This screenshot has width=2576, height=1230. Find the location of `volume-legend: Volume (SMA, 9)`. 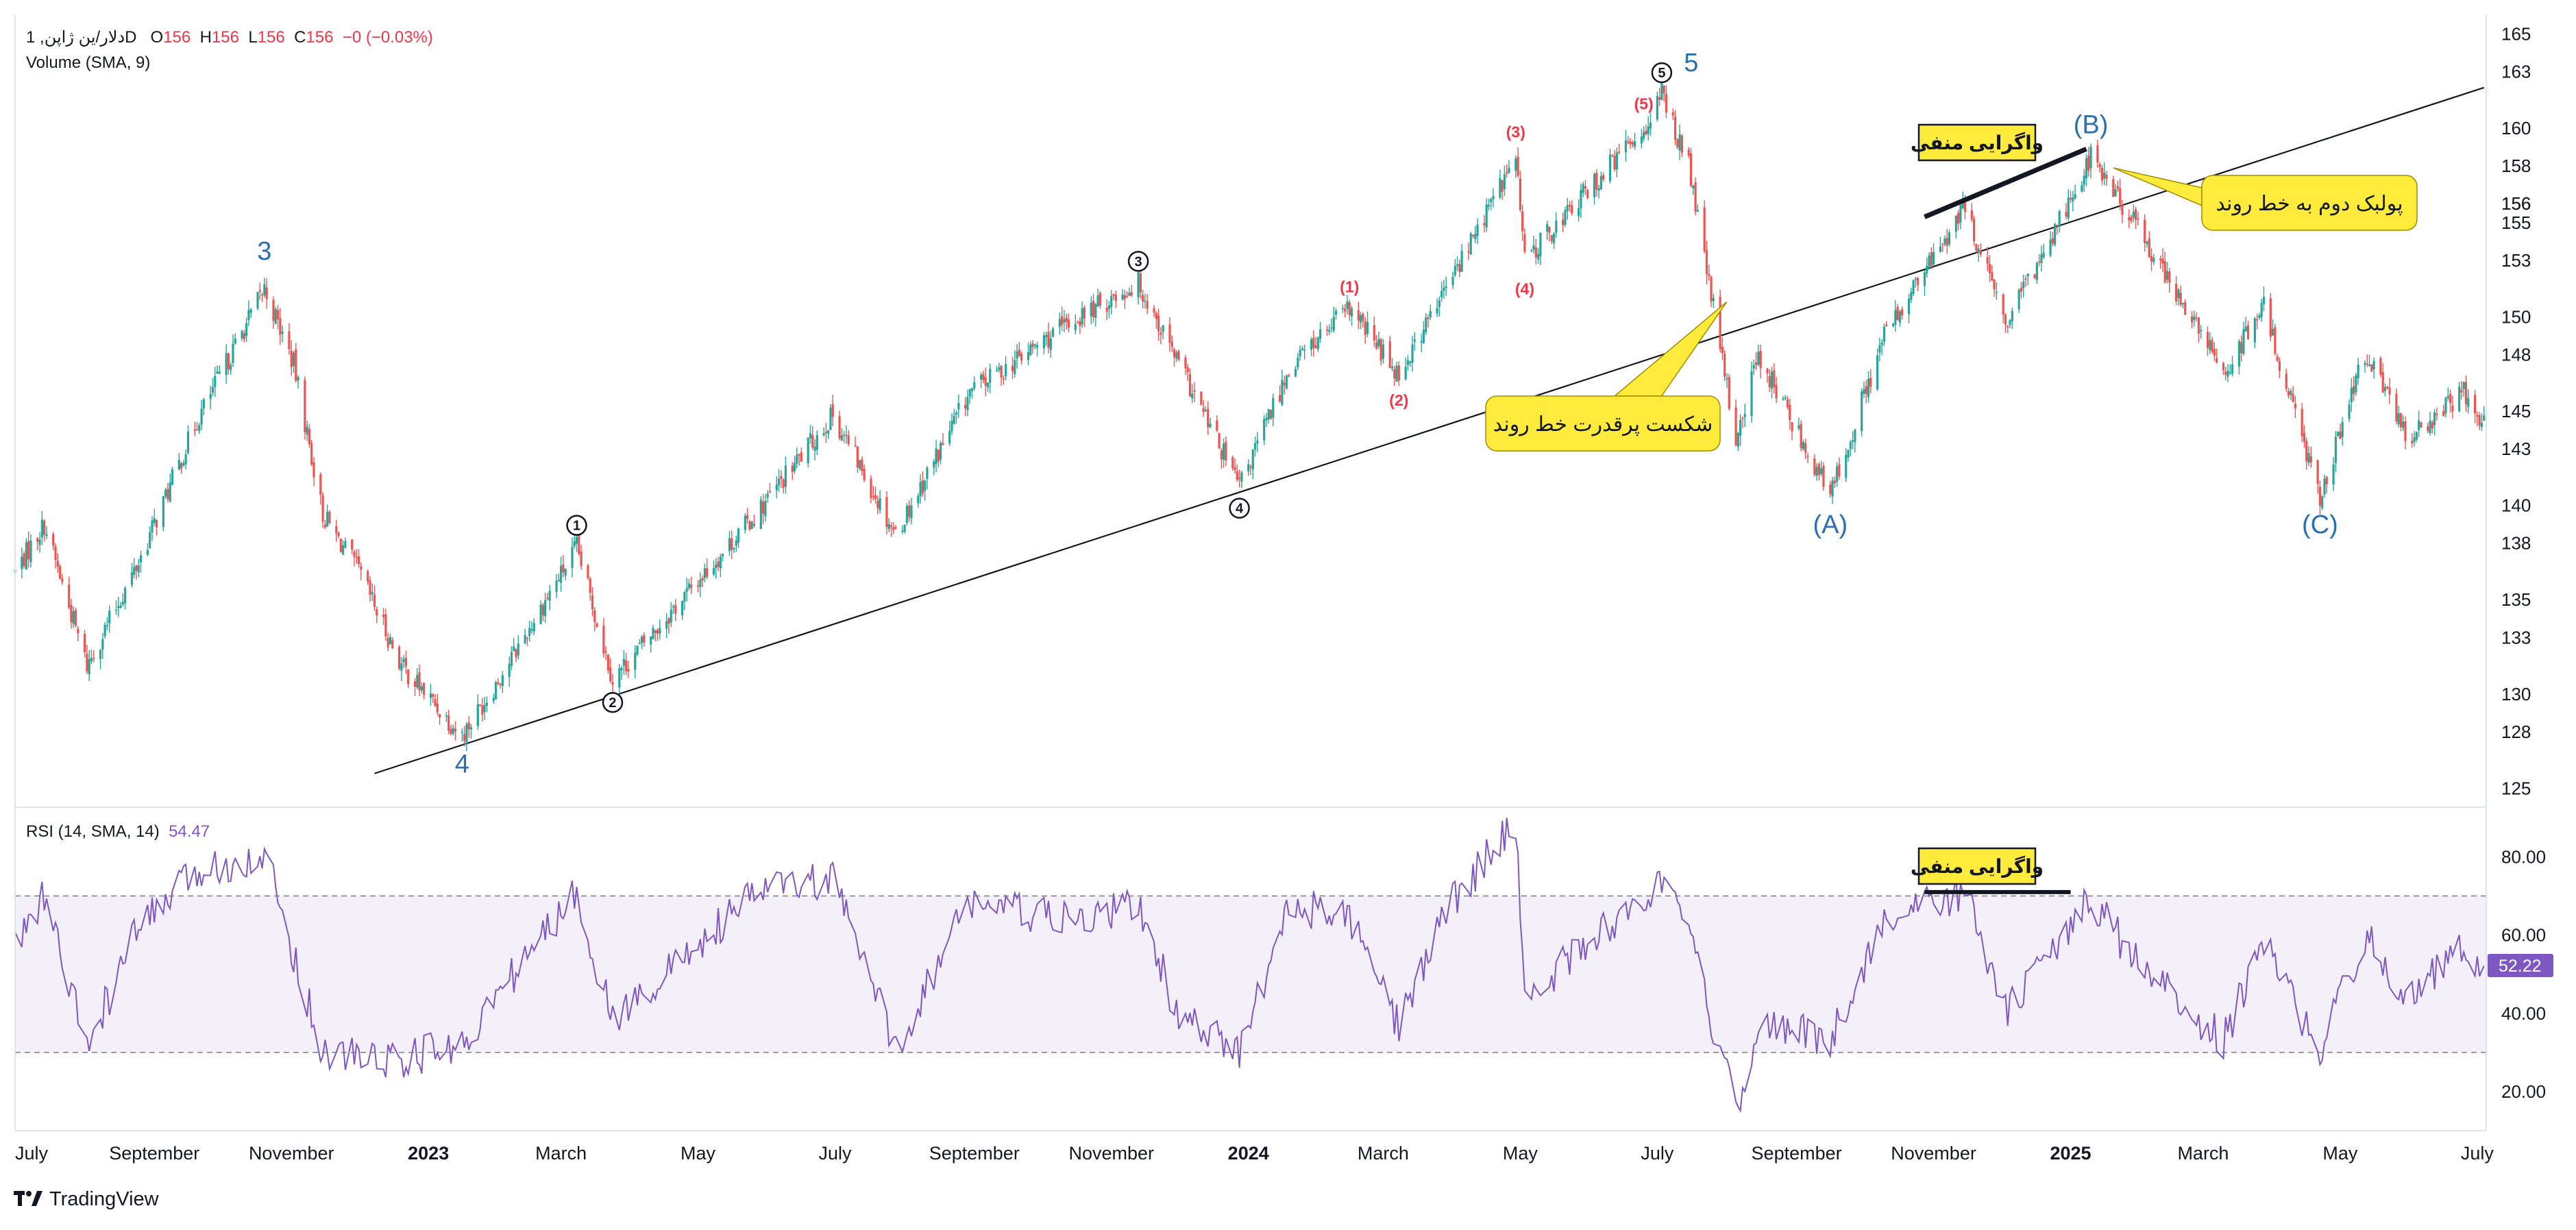

volume-legend: Volume (SMA, 9) is located at coordinates (88, 63).